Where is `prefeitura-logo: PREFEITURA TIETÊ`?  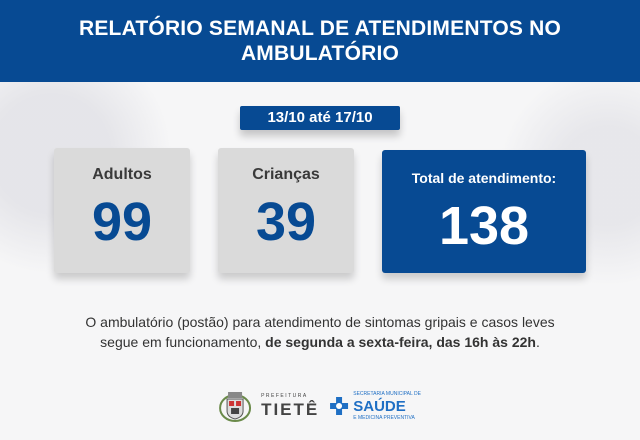 prefeitura-logo: PREFEITURA TIETÊ is located at coordinates (290, 406).